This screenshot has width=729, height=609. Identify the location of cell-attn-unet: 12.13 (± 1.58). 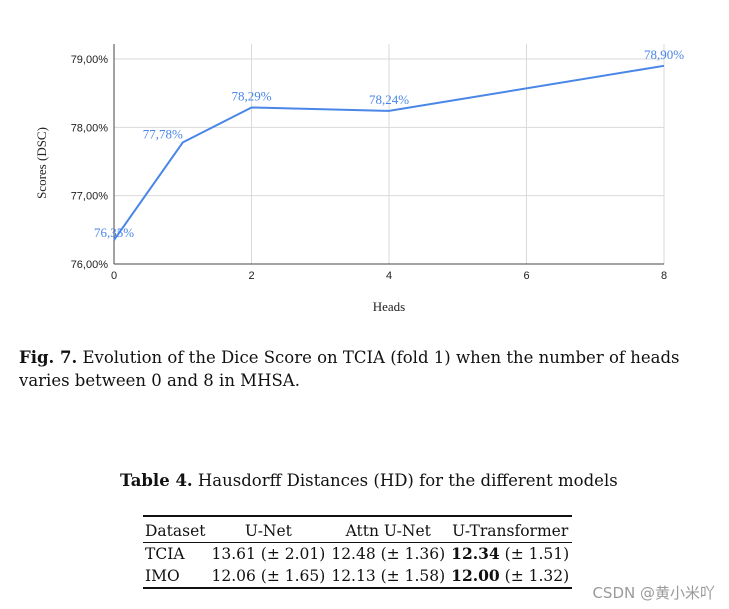
(388, 575).